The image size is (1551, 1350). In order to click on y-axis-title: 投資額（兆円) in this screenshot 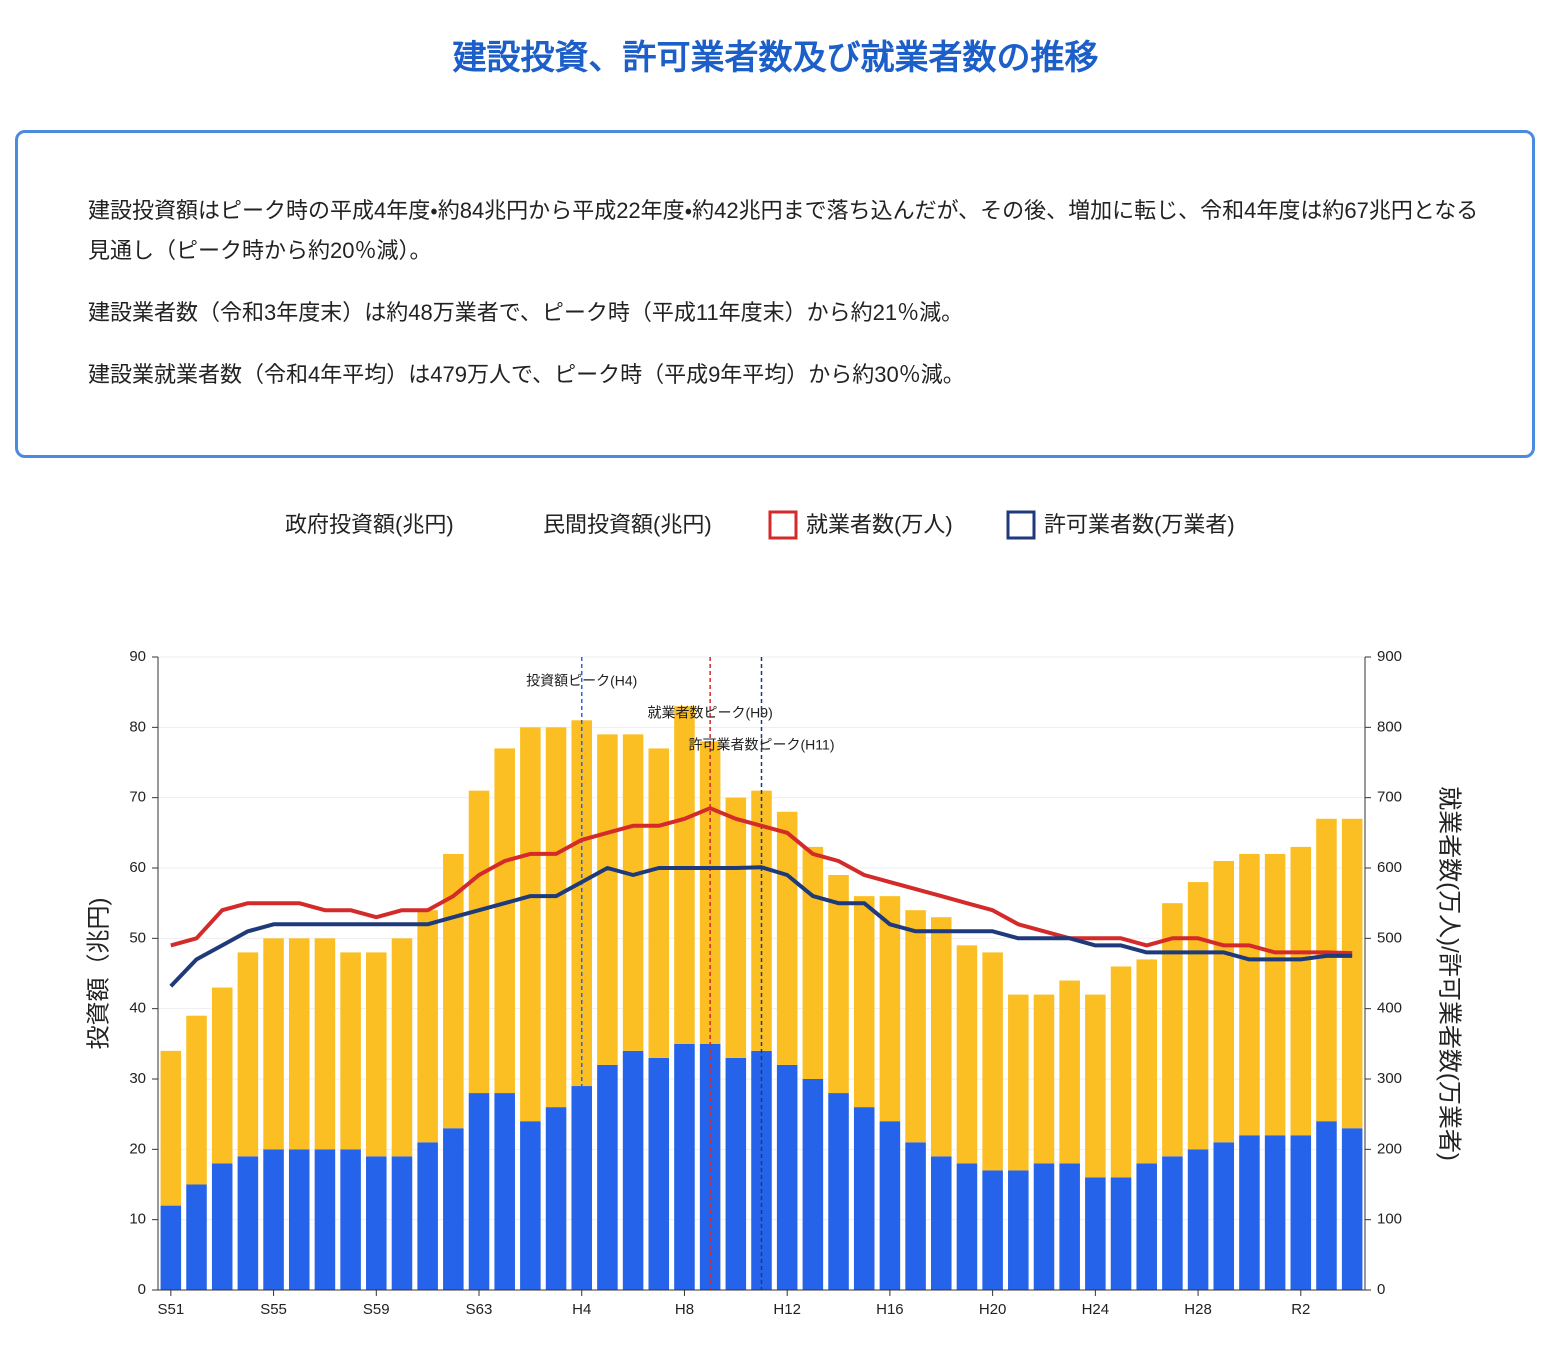, I will do `click(98, 974)`.